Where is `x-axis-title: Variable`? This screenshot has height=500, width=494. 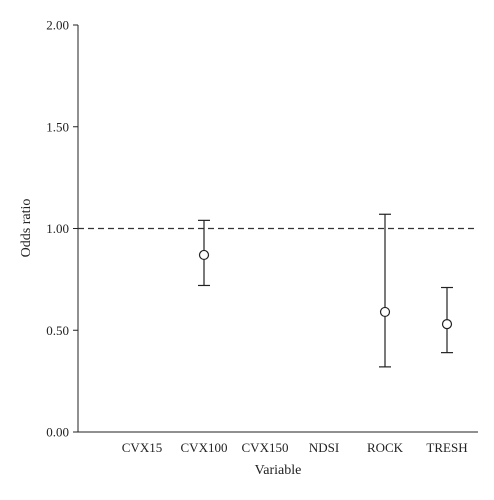
x-axis-title: Variable is located at coordinates (278, 470).